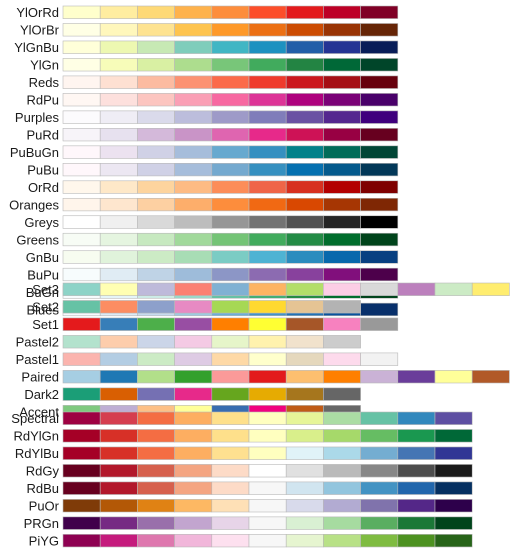  What do you see at coordinates (251, 540) in the screenshot?
I see `palette-row-piyg: PiYG` at bounding box center [251, 540].